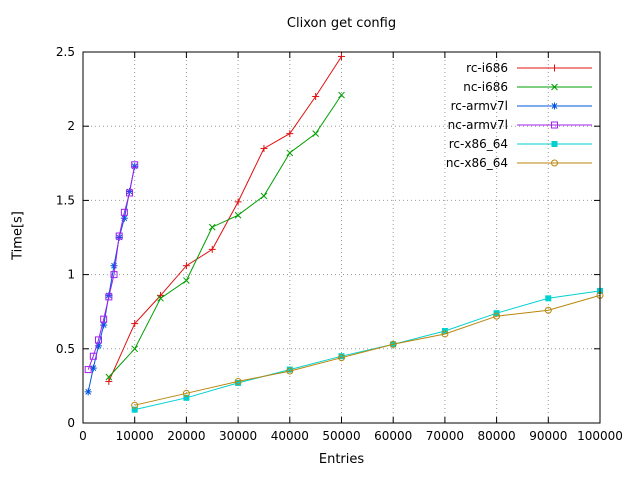  Describe the element at coordinates (341, 459) in the screenshot. I see `x-axis-label: Entries` at that location.